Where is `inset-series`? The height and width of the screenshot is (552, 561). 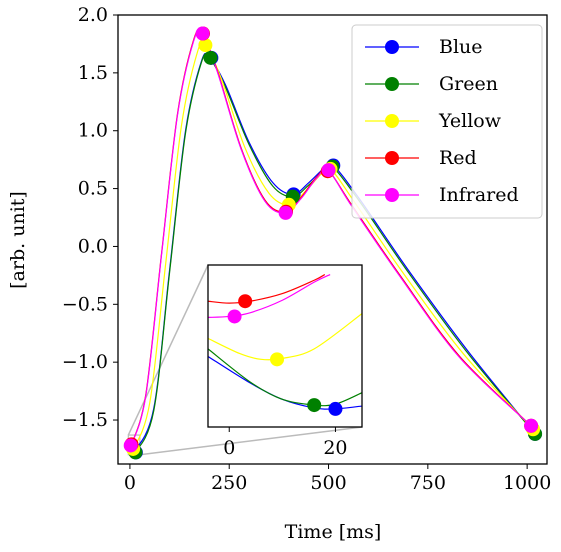
inset-series is located at coordinates (285, 344).